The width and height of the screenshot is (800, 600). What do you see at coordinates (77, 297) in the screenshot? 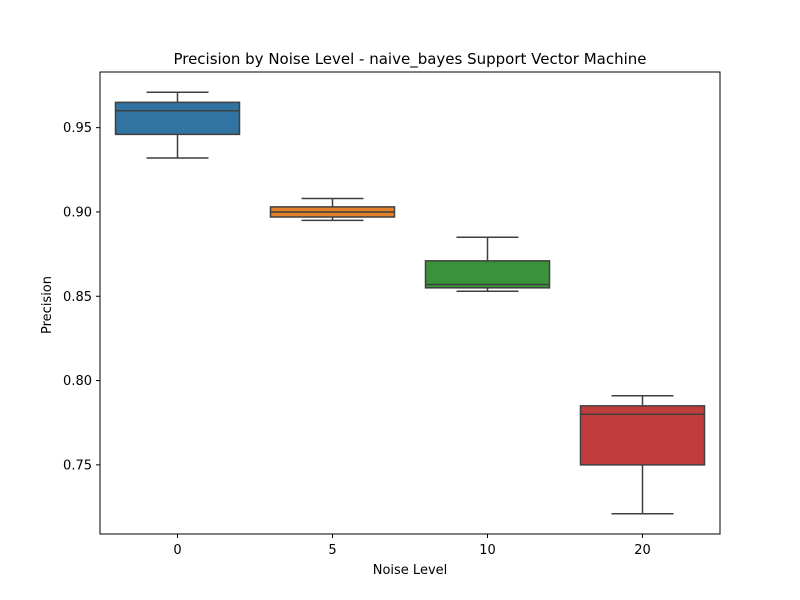
I see `y-tick-label: 0.85` at bounding box center [77, 297].